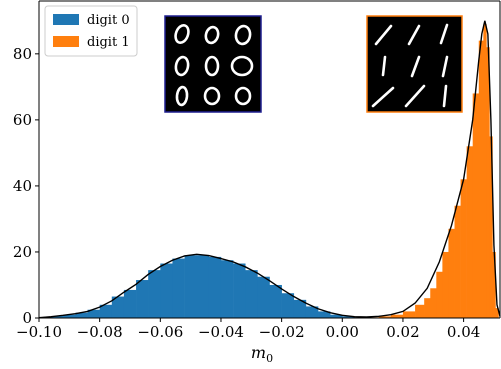 This screenshot has height=369, width=501. I want to click on y-axis-ticks: 0 20 40 60 80, so click(26, 186).